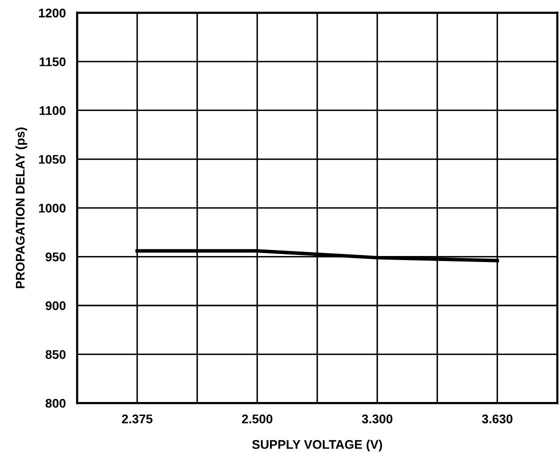 The width and height of the screenshot is (559, 457). I want to click on x-tick-label: 2.375, so click(137, 419).